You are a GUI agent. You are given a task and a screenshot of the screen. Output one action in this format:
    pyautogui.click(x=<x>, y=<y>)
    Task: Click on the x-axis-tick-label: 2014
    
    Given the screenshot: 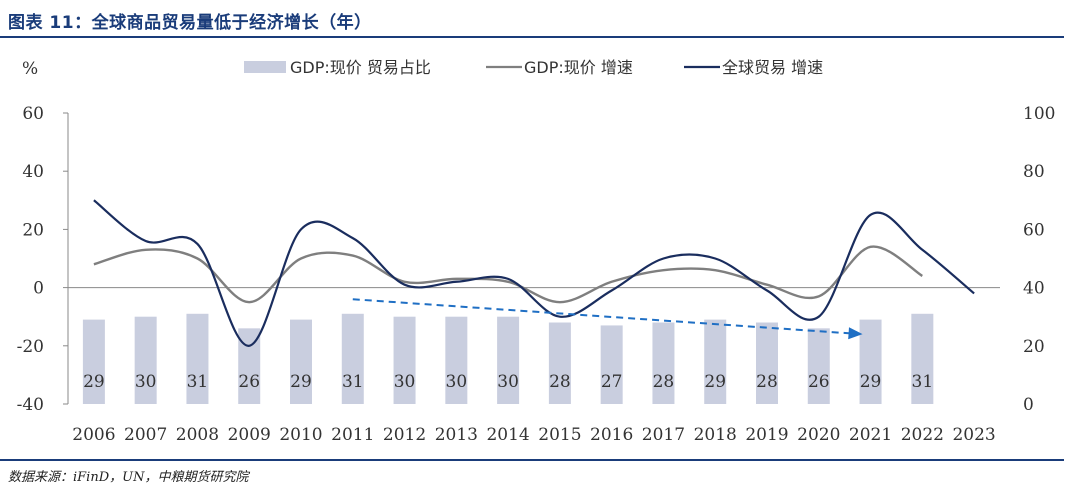 What is the action you would take?
    pyautogui.click(x=507, y=435)
    